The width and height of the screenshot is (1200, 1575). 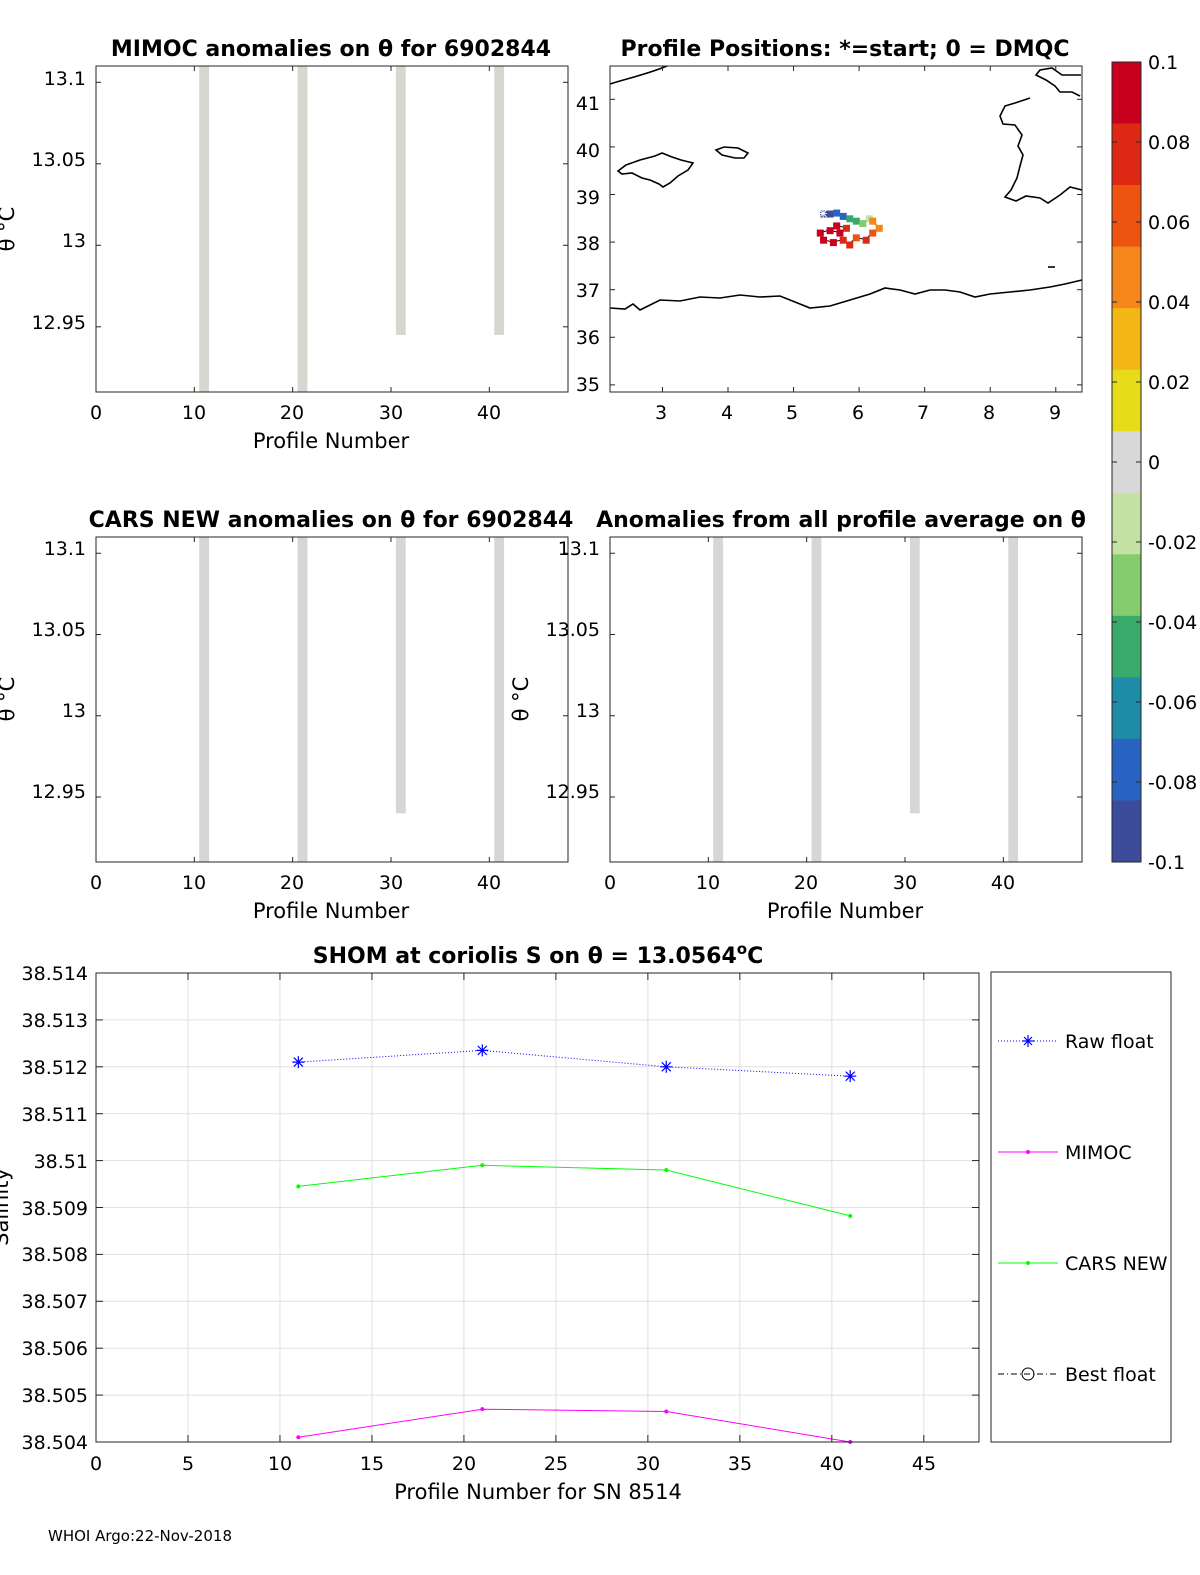 What do you see at coordinates (655, 170) in the screenshot?
I see `coastline-mallorca` at bounding box center [655, 170].